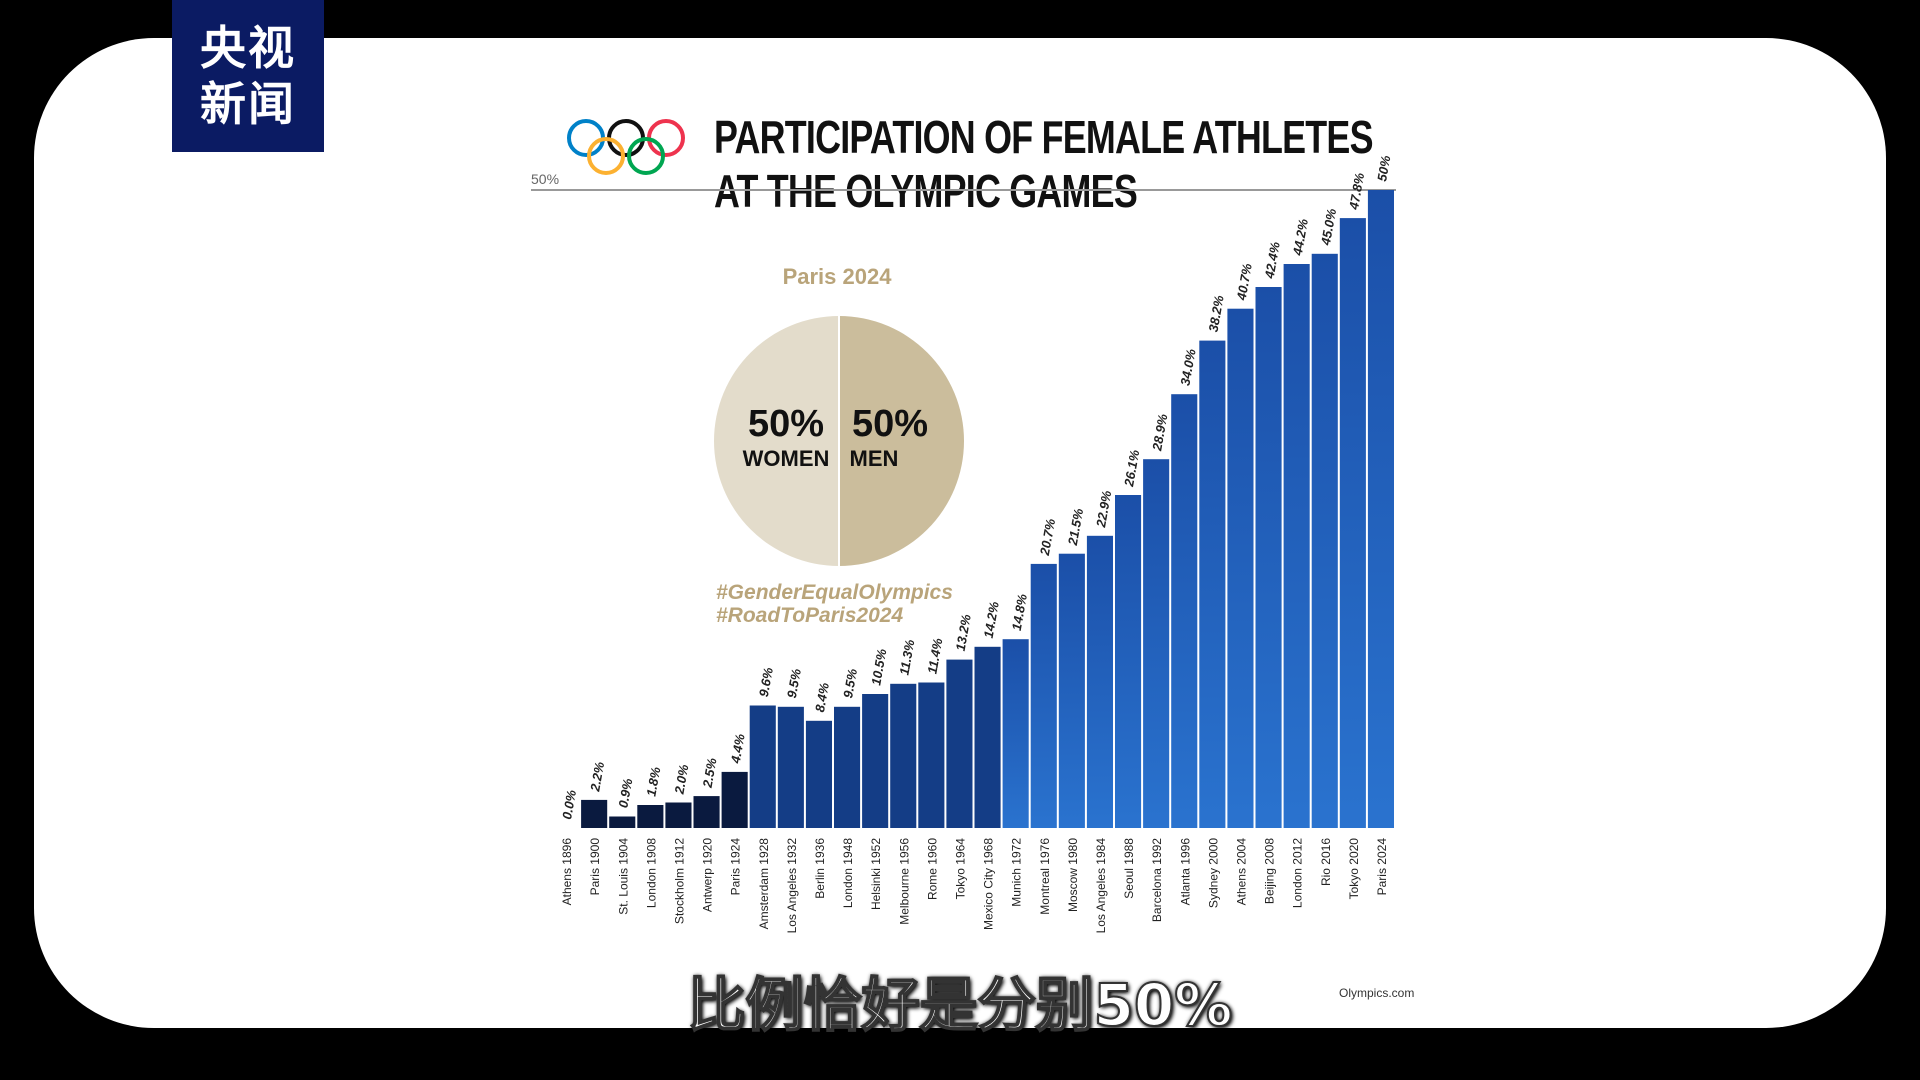 This screenshot has width=1920, height=1080. Describe the element at coordinates (1101, 886) in the screenshot. I see `category-label-19: Los Angeles 1984` at that location.